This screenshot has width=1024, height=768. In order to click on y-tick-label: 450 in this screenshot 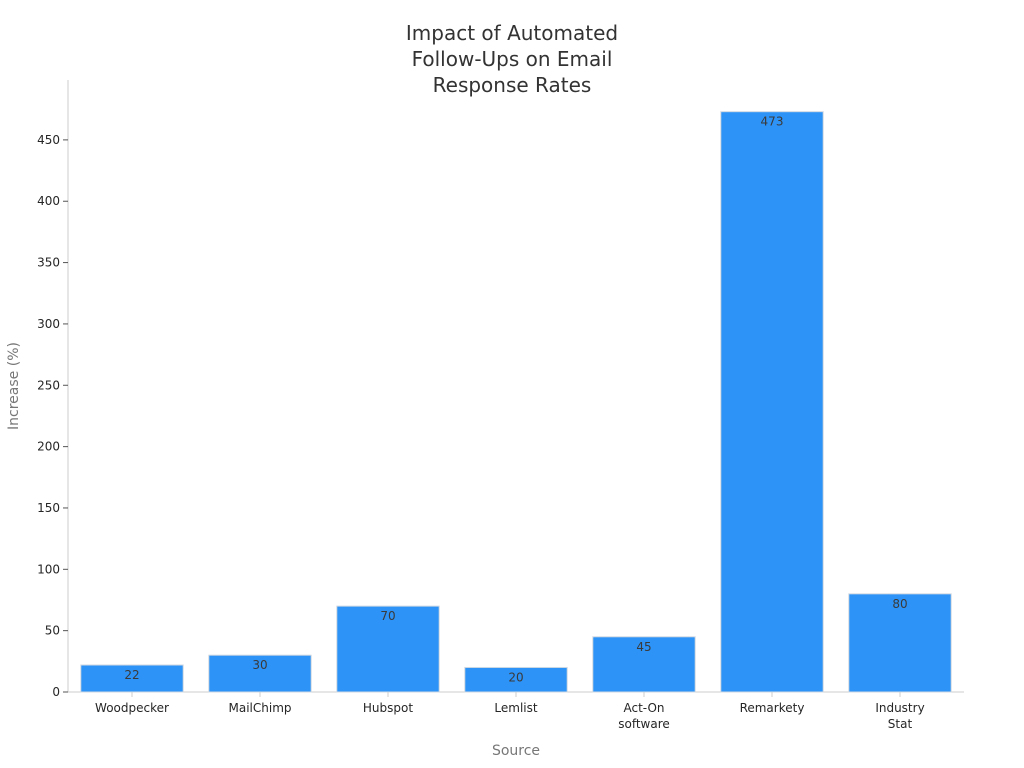, I will do `click(48, 140)`.